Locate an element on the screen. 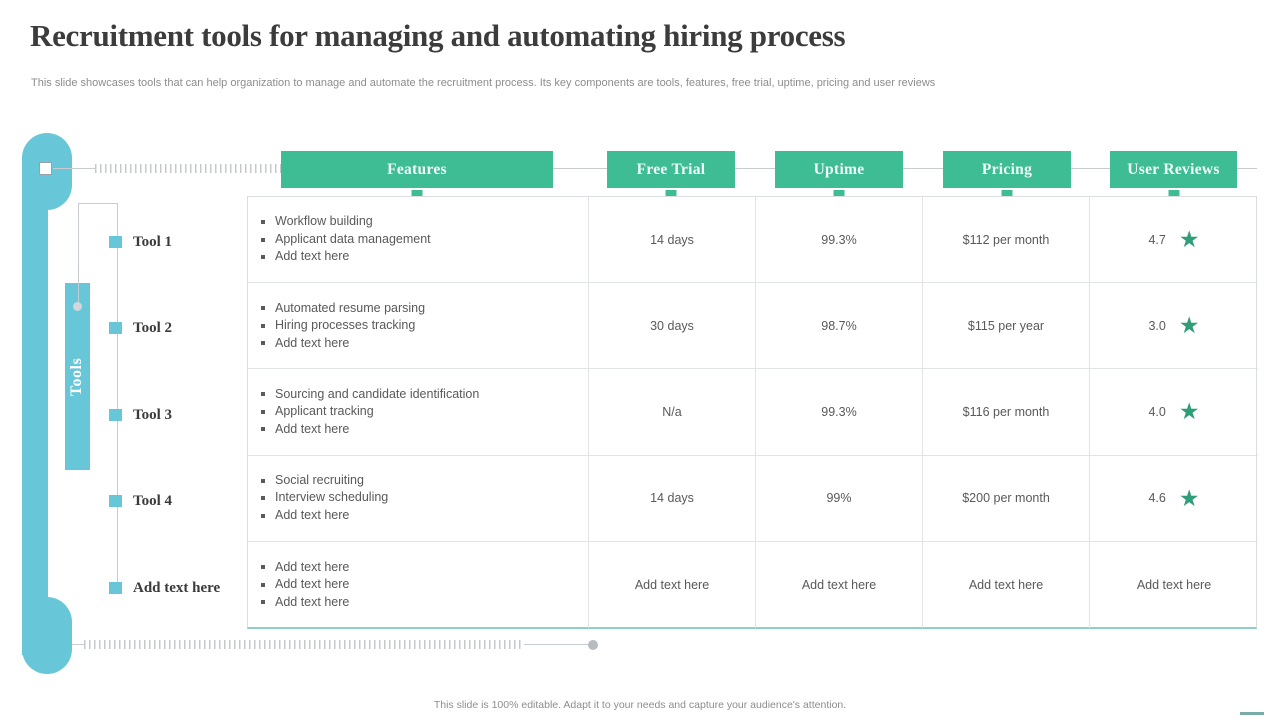 The height and width of the screenshot is (720, 1280). row-label-tool-1: Tool 1 is located at coordinates (140, 242).